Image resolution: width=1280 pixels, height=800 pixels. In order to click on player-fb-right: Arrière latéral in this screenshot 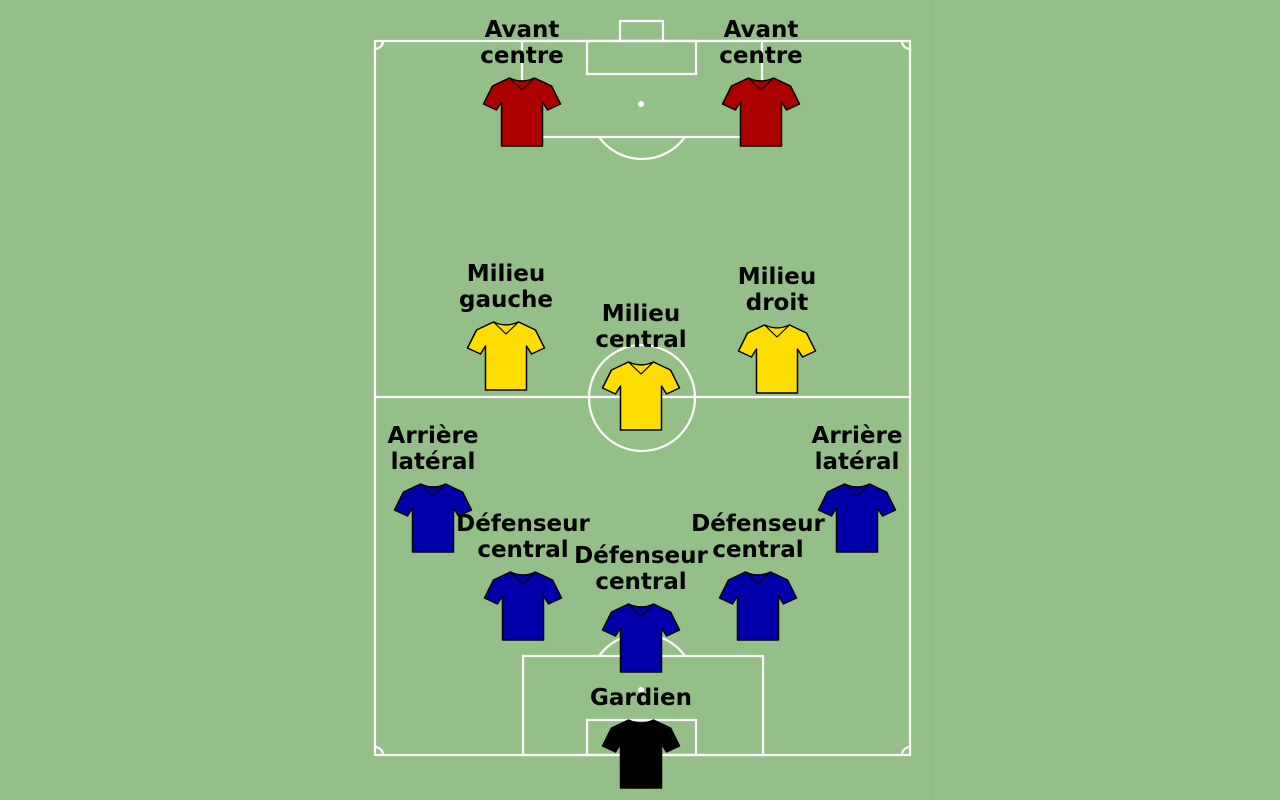, I will do `click(857, 488)`.